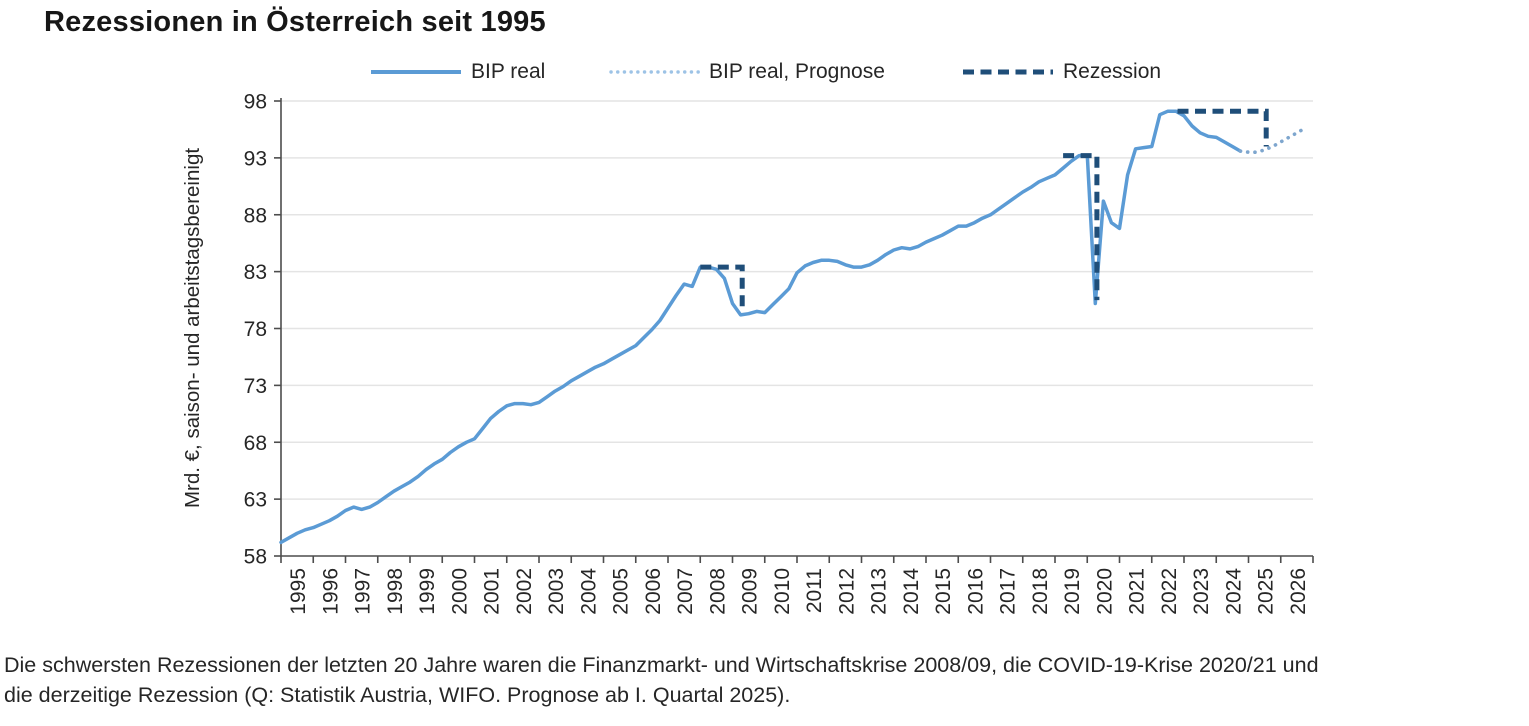 Image resolution: width=1529 pixels, height=726 pixels. I want to click on x-tick-label: 2010, so click(782, 591).